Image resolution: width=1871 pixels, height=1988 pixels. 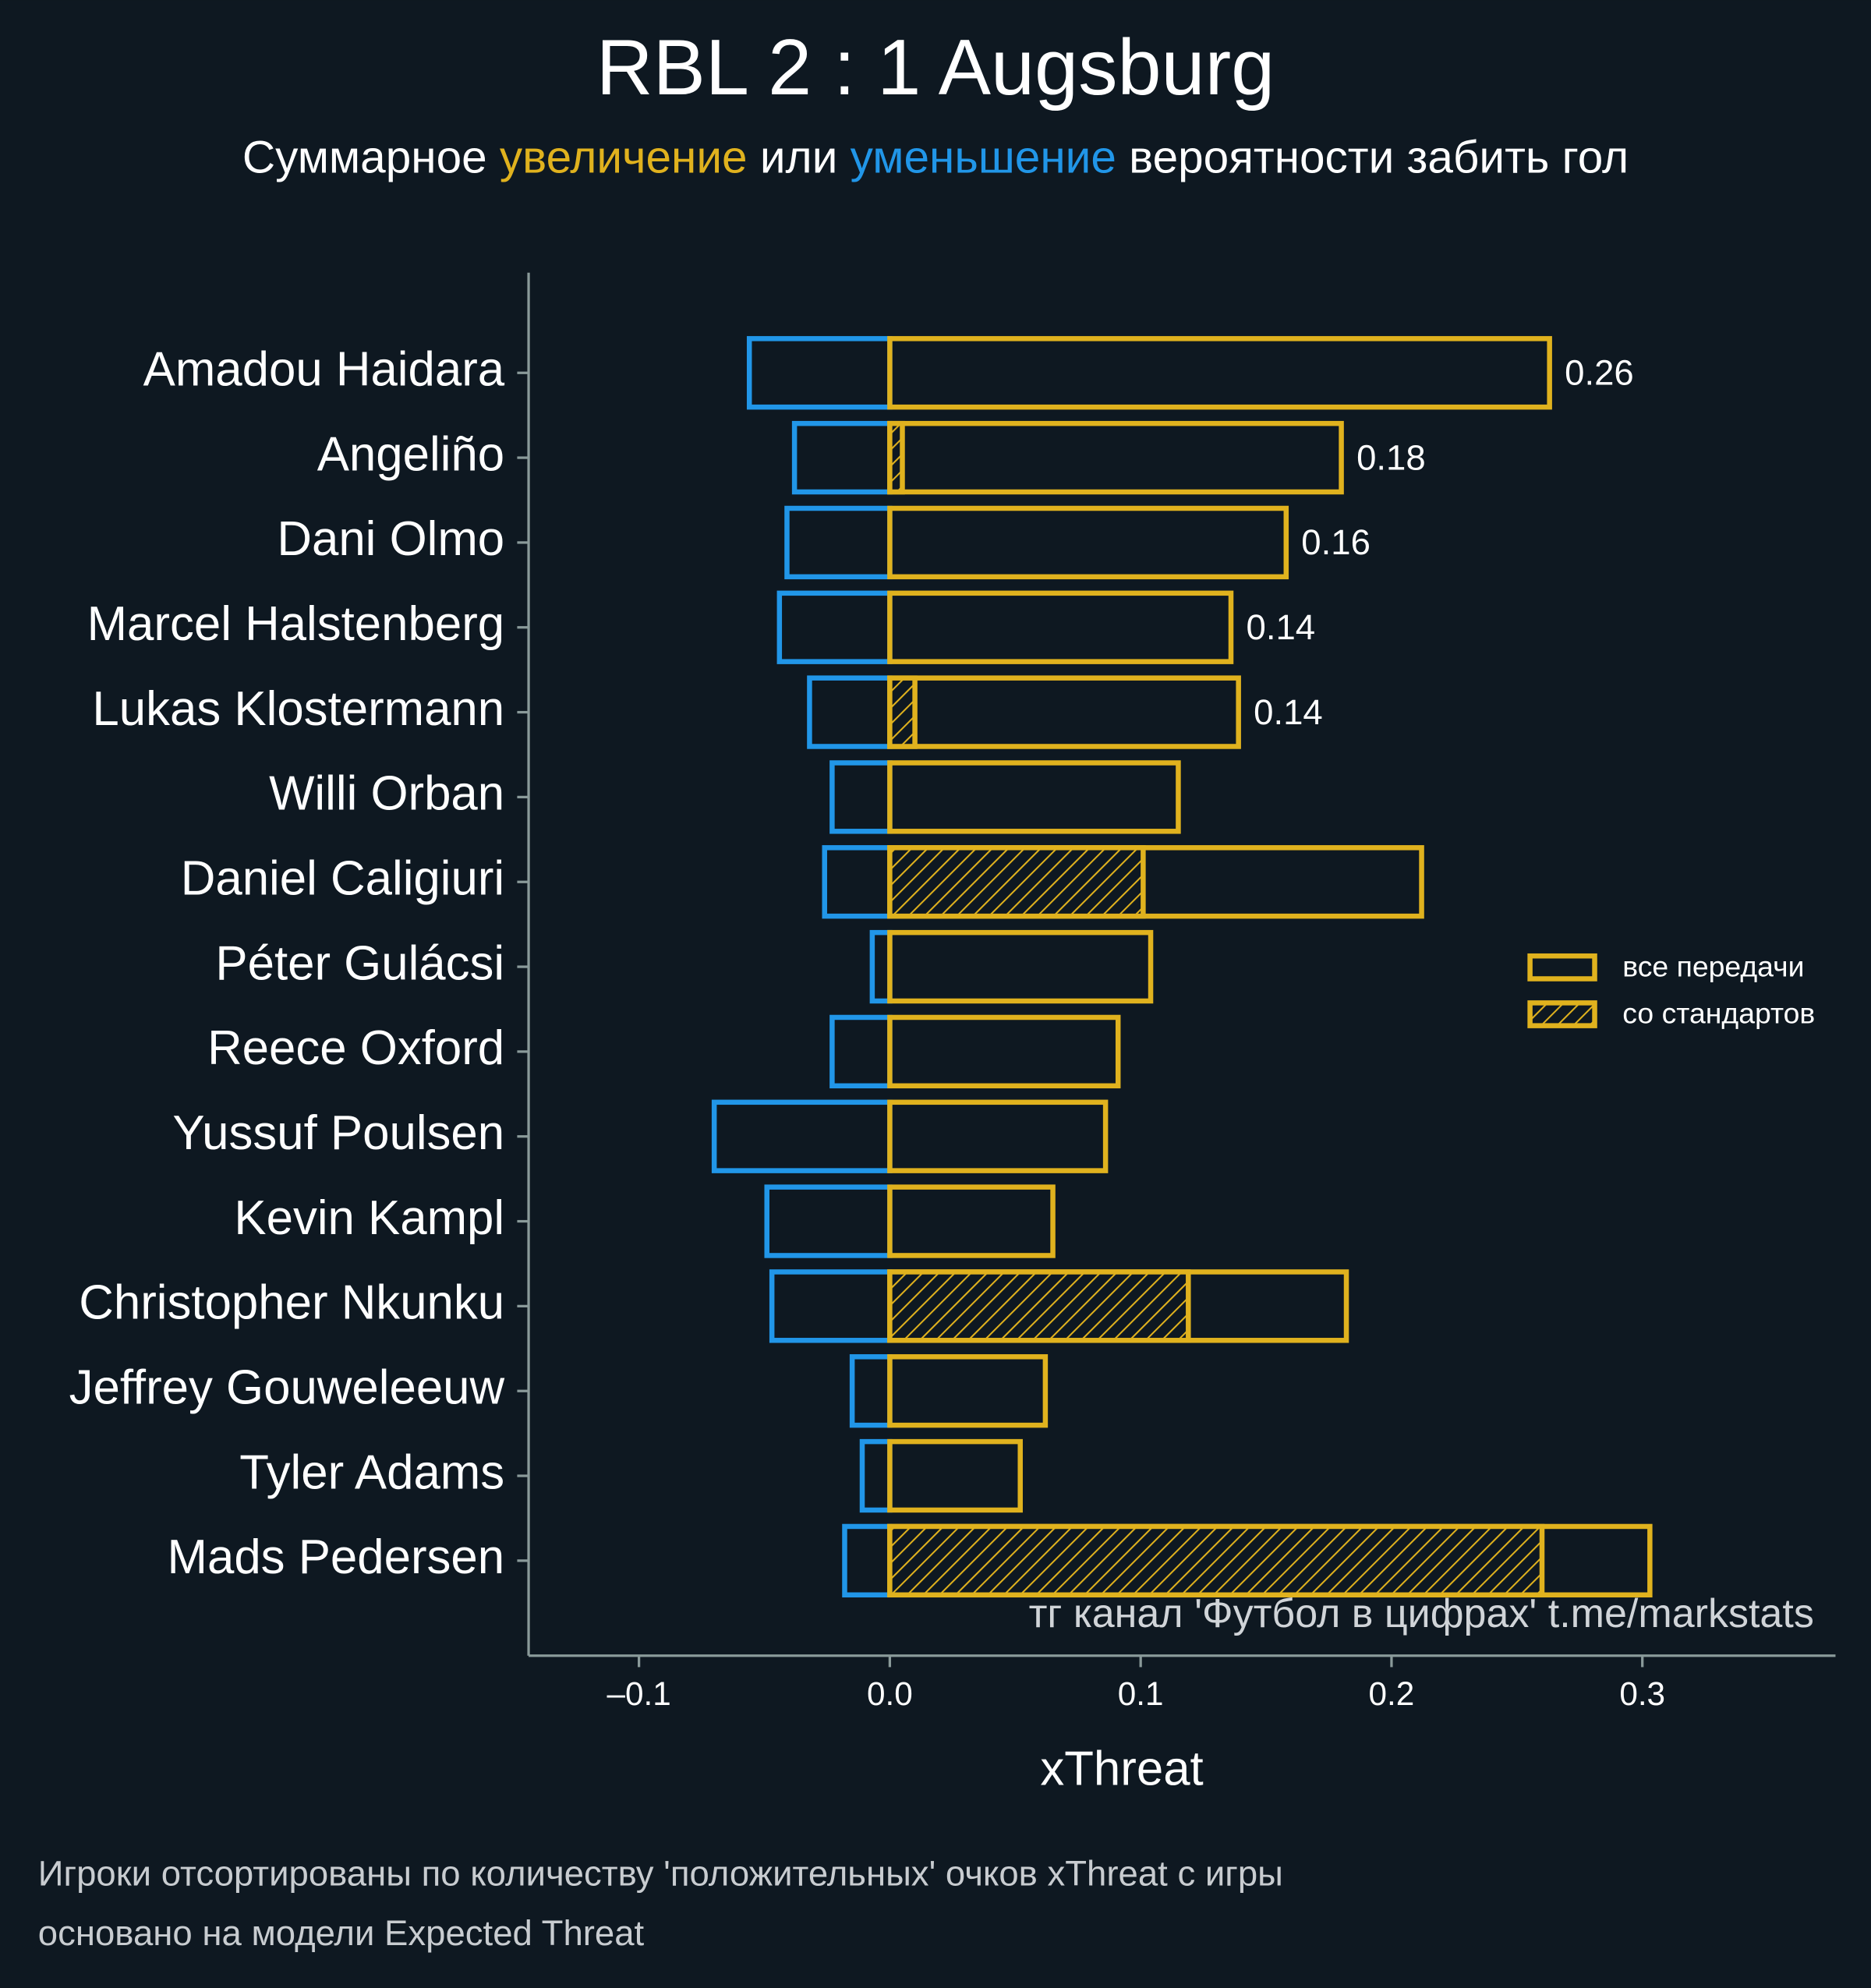 I want to click on y-tick-label: Mads Pedersen, so click(x=336, y=1557).